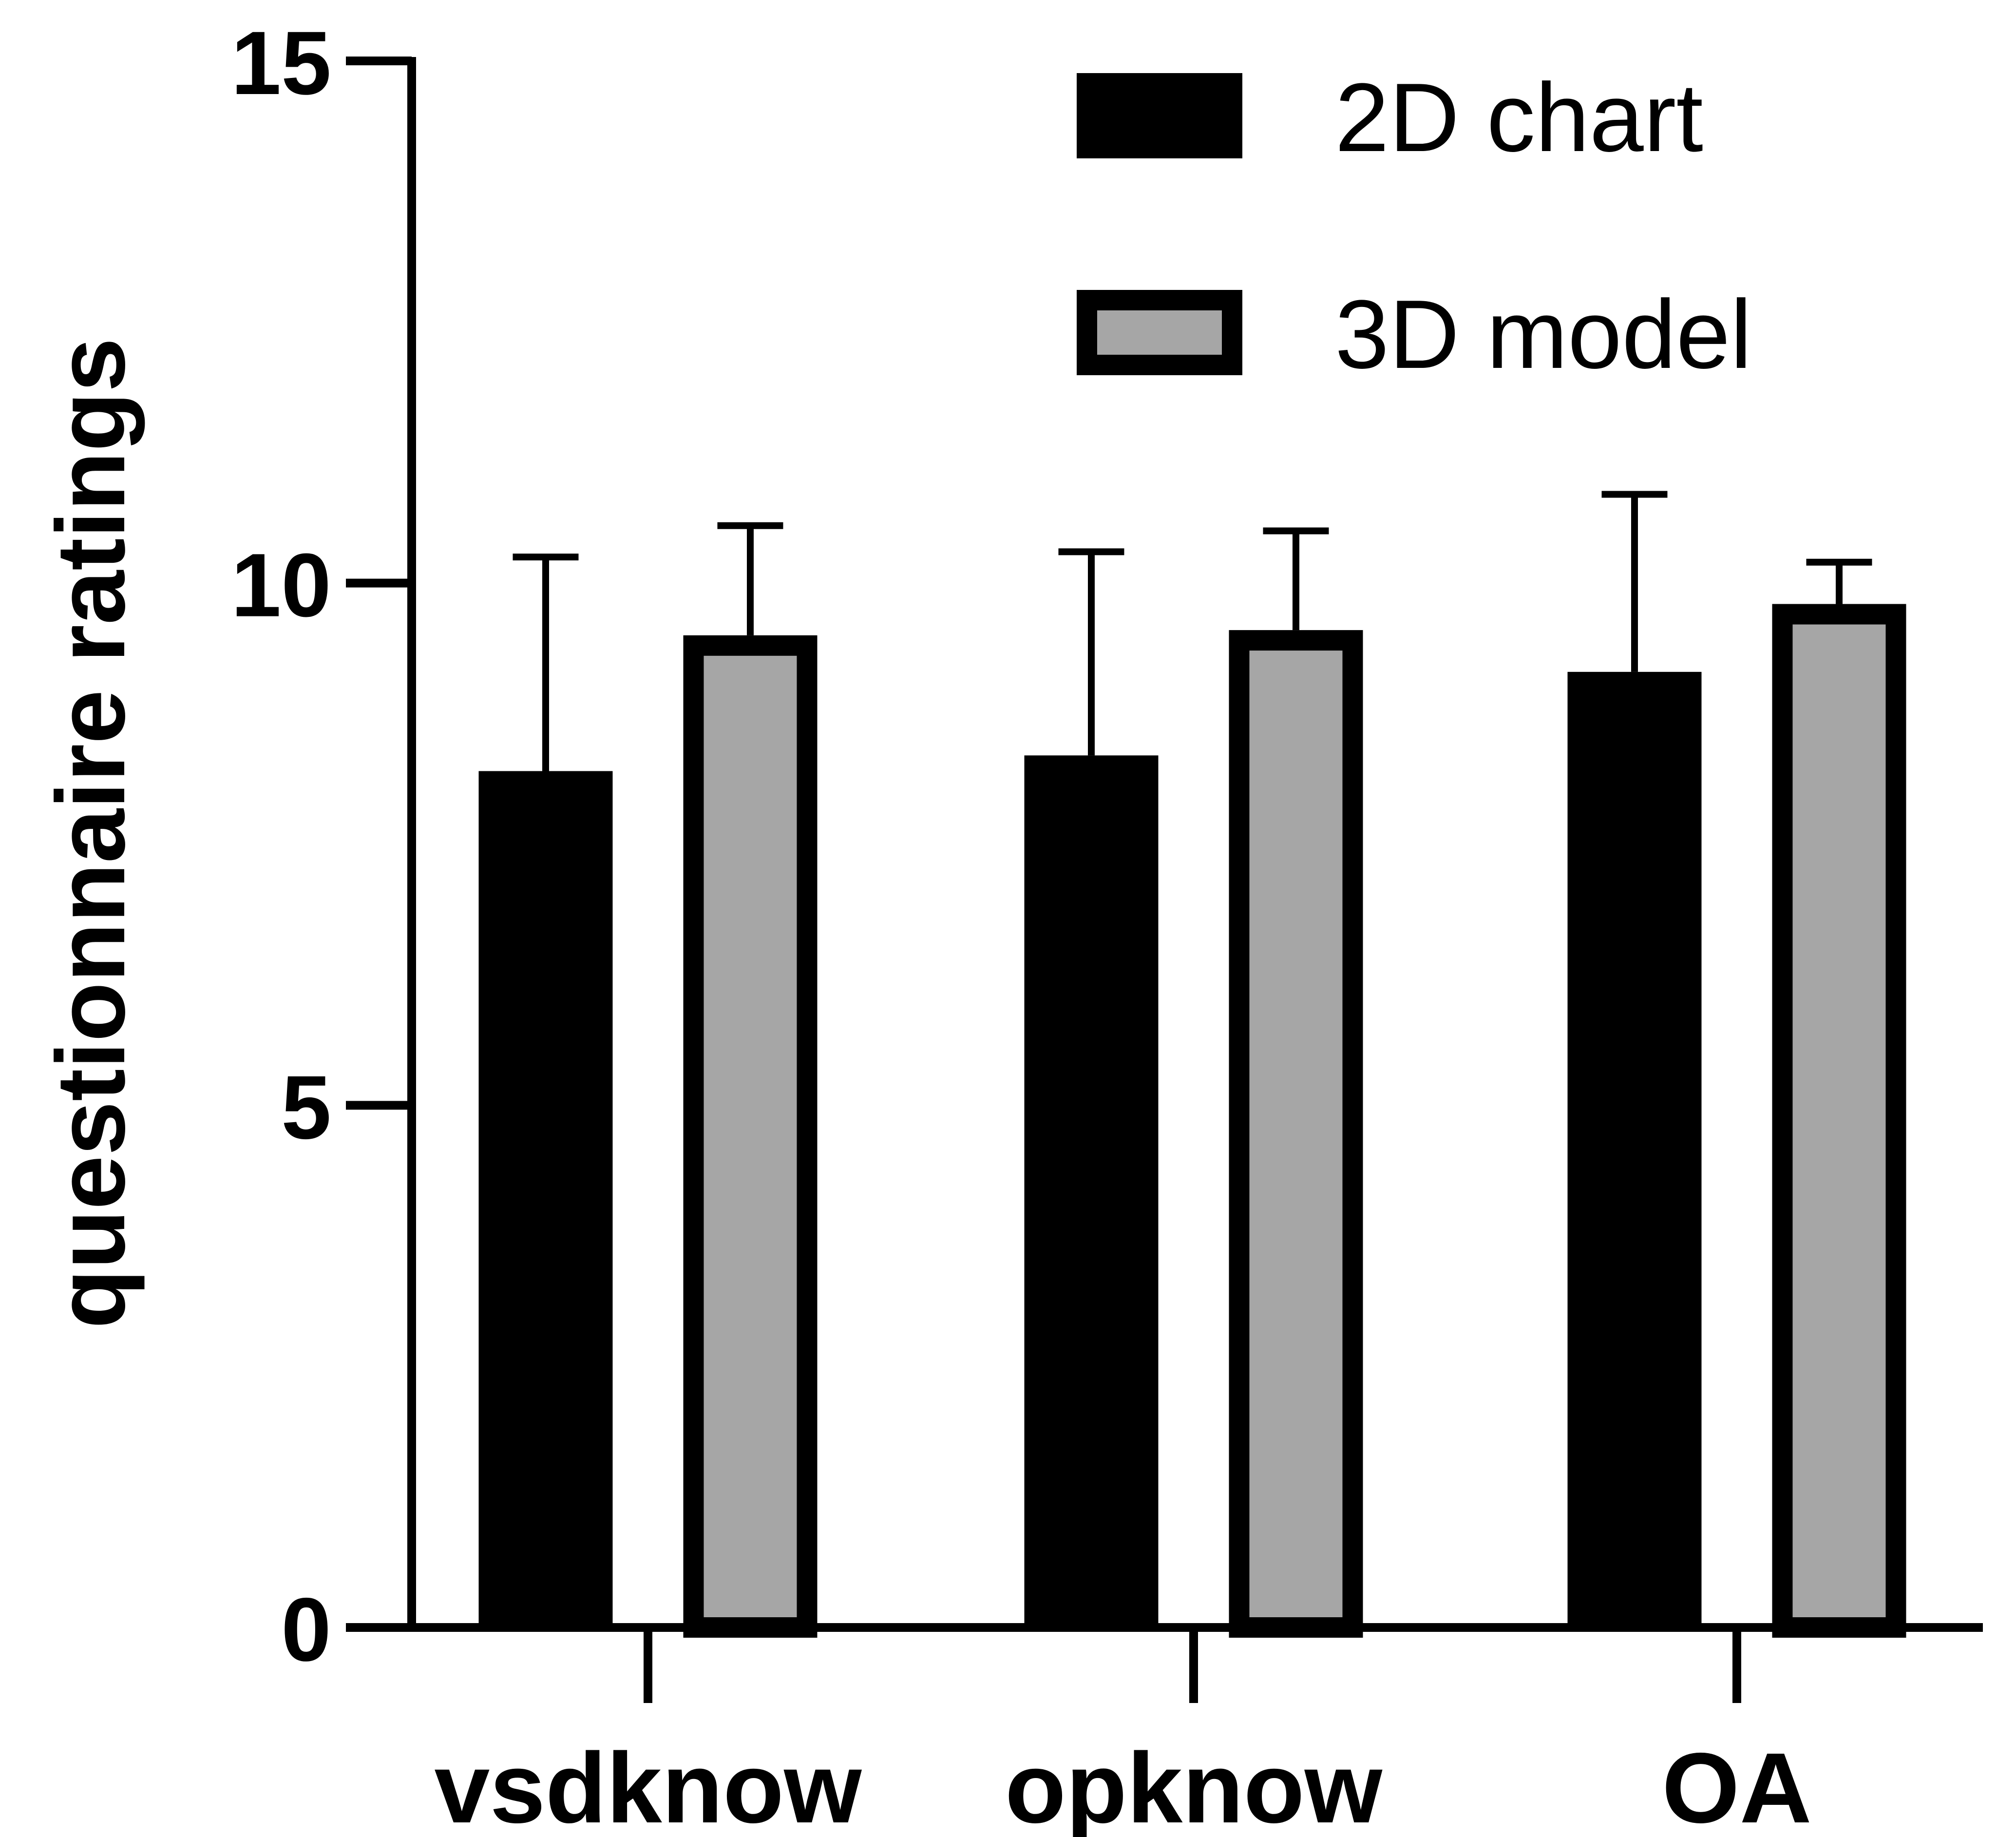 The height and width of the screenshot is (1837, 2016). Describe the element at coordinates (648, 1784) in the screenshot. I see `x-tick-label-vsdknow: vsdknow` at that location.